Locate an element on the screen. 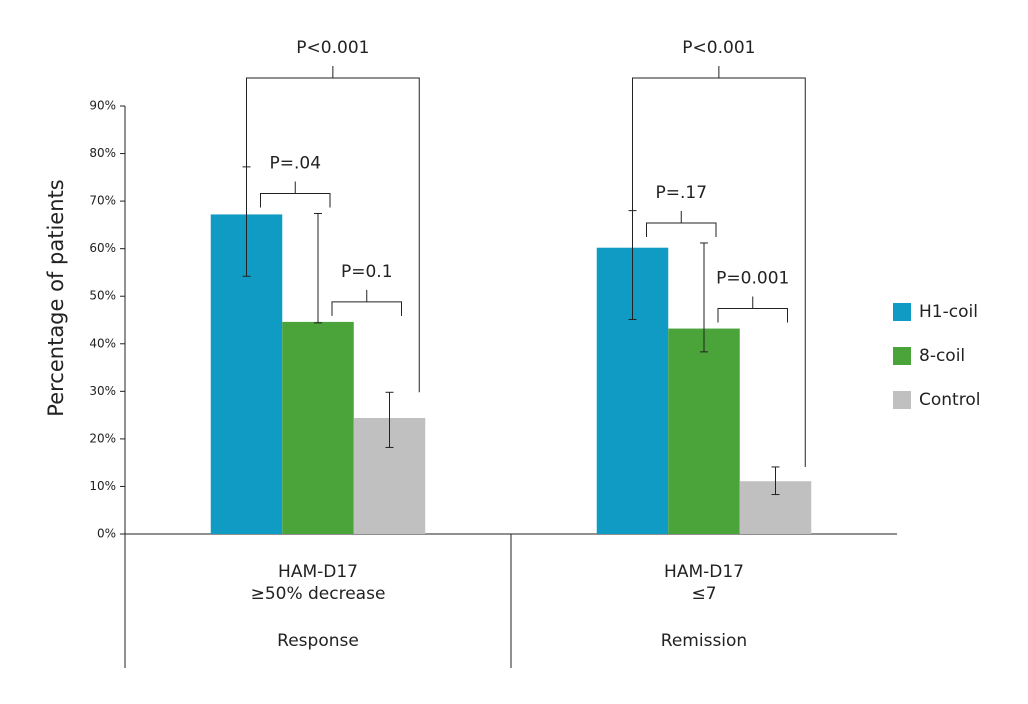 The image size is (1028, 704). legend-label: 8-coil is located at coordinates (942, 356).